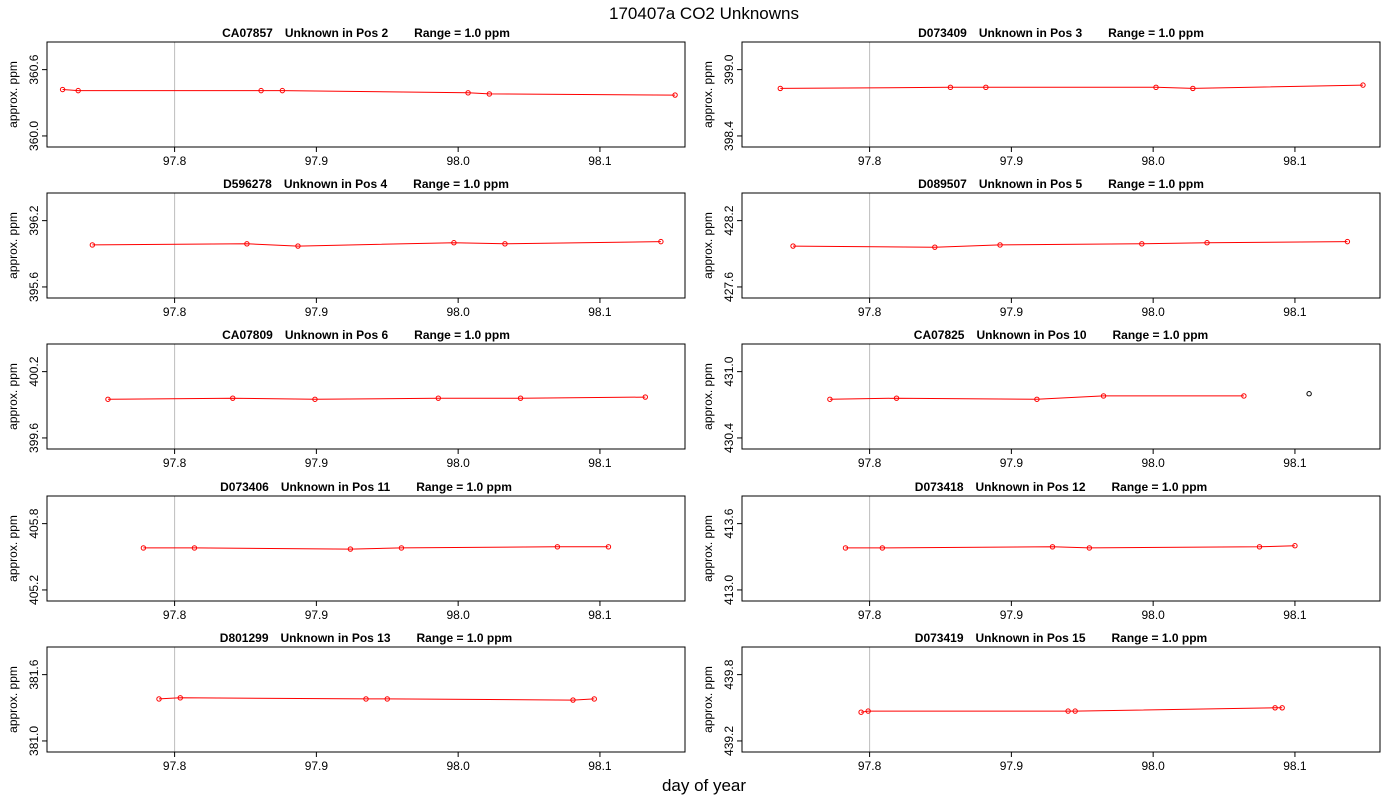 This screenshot has width=1400, height=800. I want to click on y-tick-label: 427.6, so click(729, 287).